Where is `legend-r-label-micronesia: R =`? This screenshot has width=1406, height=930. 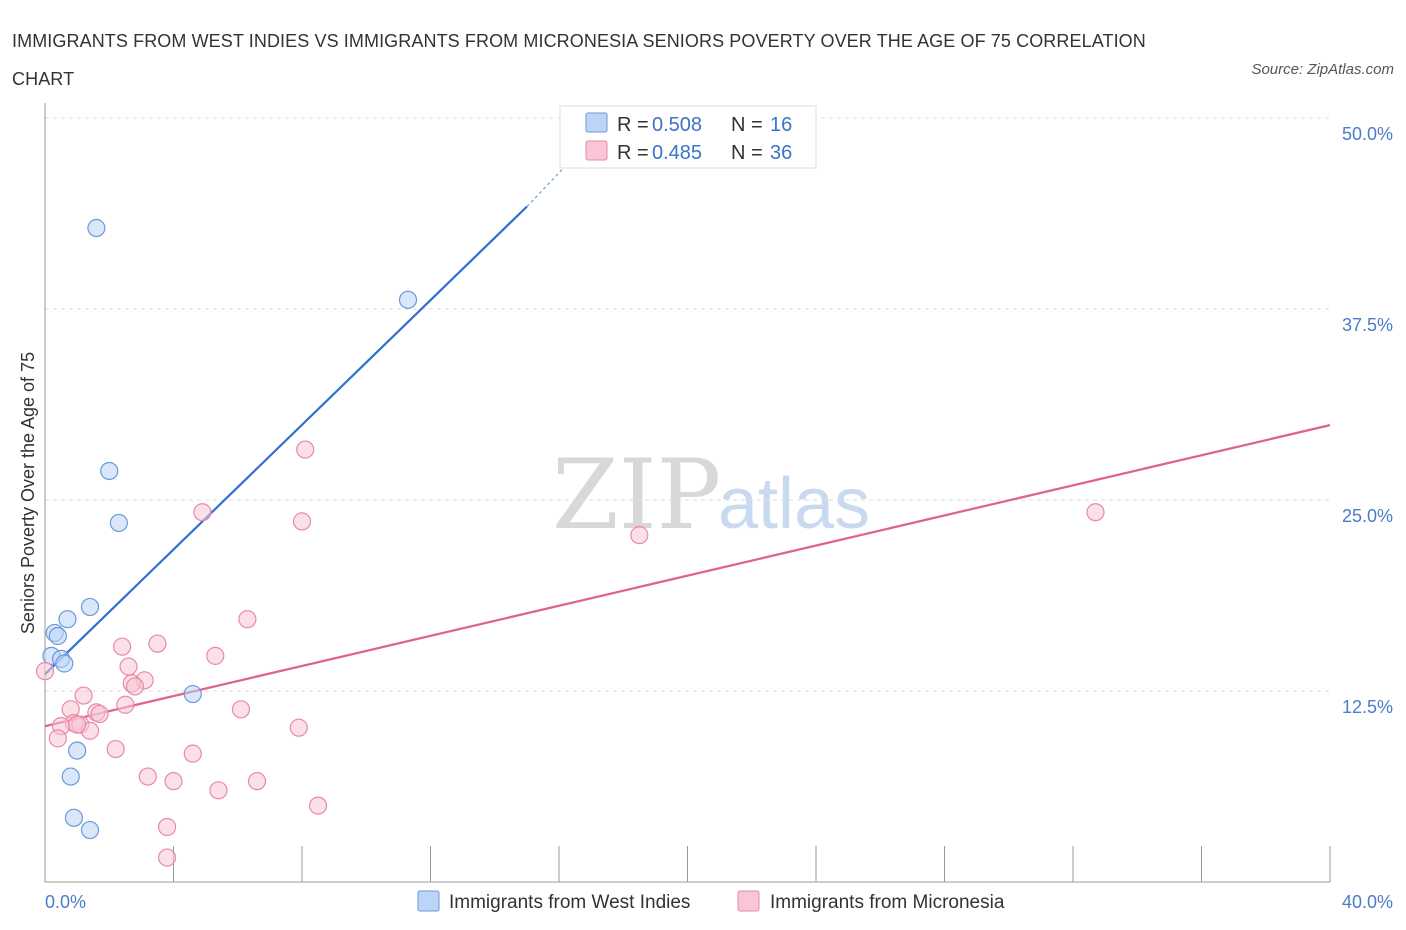 legend-r-label-micronesia: R = is located at coordinates (633, 153).